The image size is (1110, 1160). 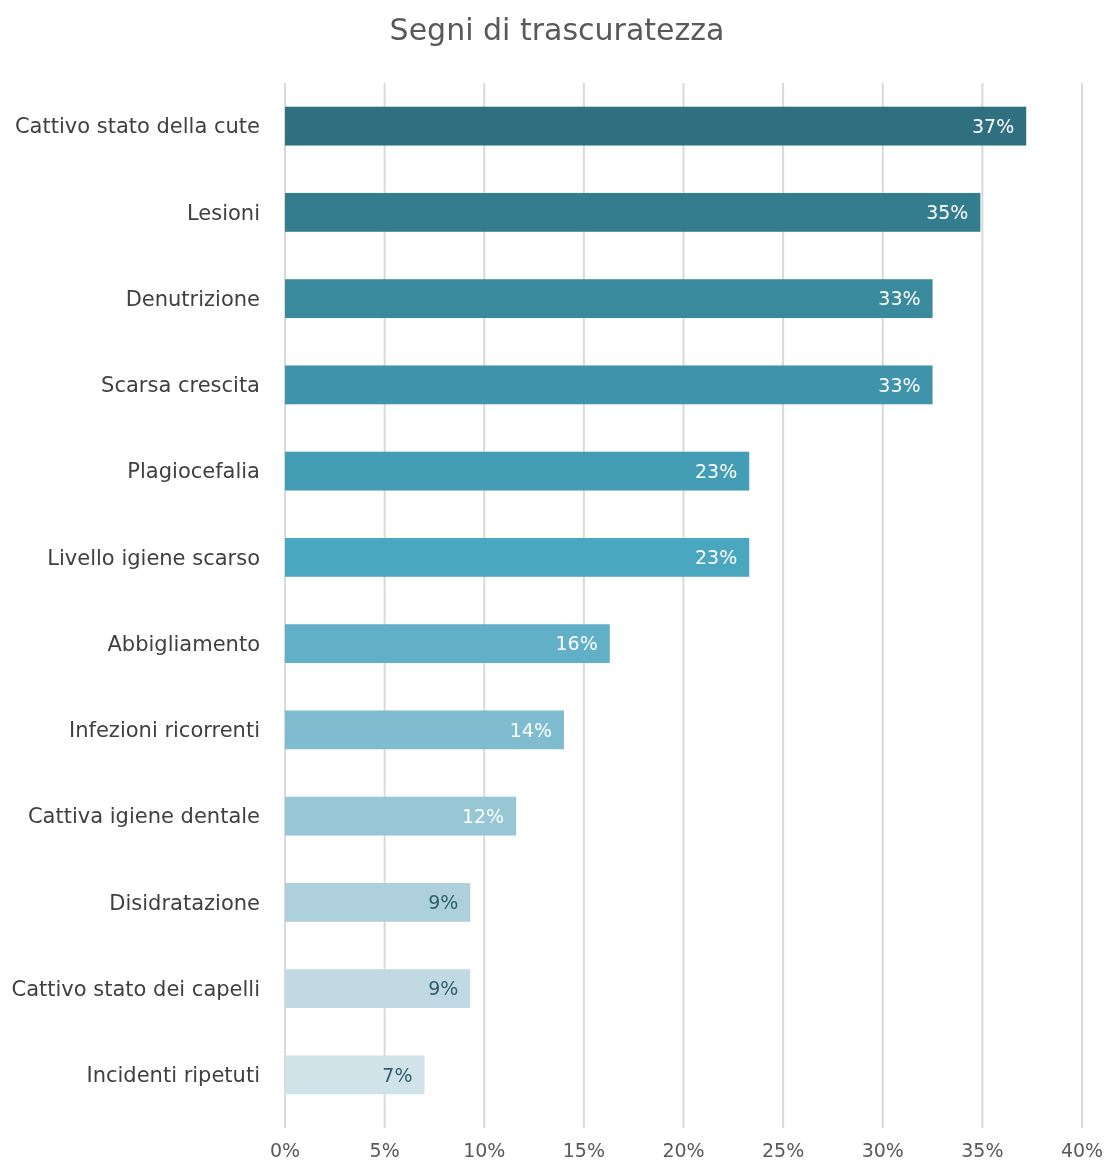 I want to click on y-tick-label: Cattivo stato della cute, so click(x=137, y=126).